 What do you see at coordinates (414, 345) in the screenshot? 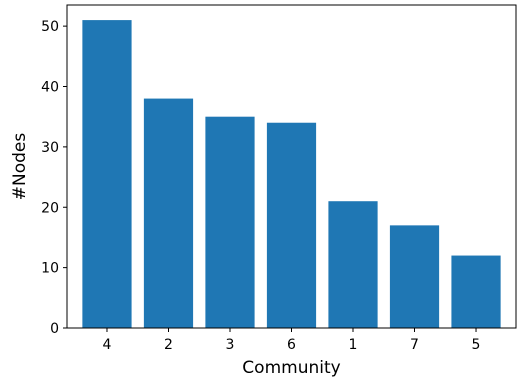
I see `x-tick-label: 7` at bounding box center [414, 345].